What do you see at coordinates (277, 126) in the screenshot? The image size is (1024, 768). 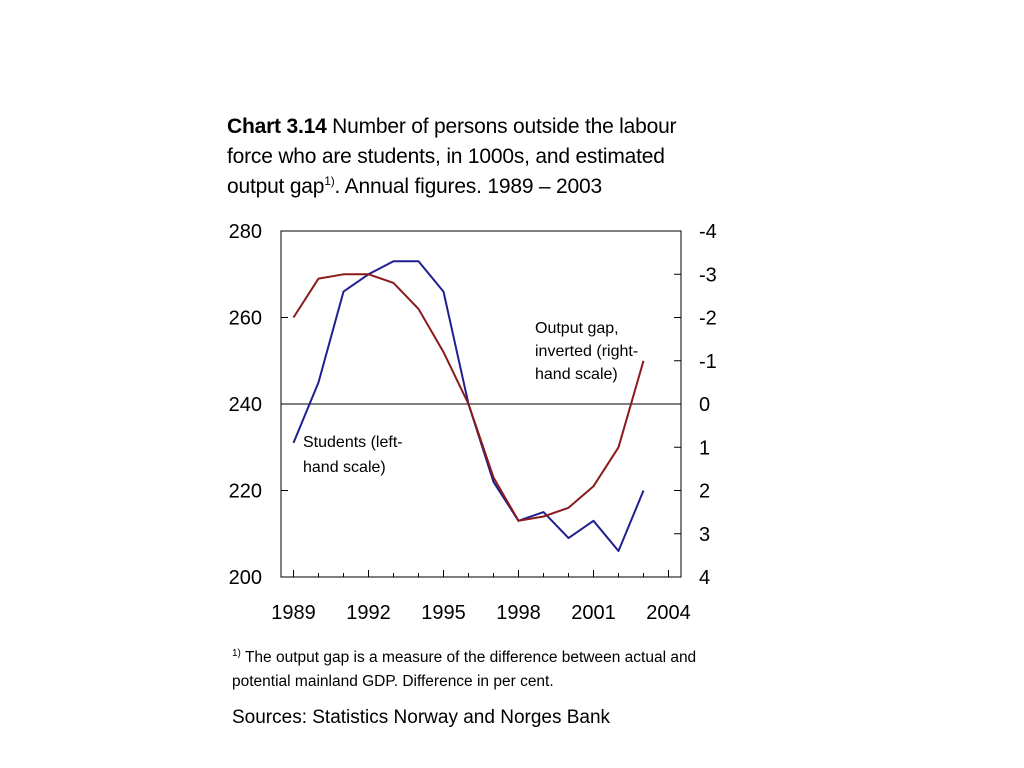 I see `chart-number: Chart 3.14` at bounding box center [277, 126].